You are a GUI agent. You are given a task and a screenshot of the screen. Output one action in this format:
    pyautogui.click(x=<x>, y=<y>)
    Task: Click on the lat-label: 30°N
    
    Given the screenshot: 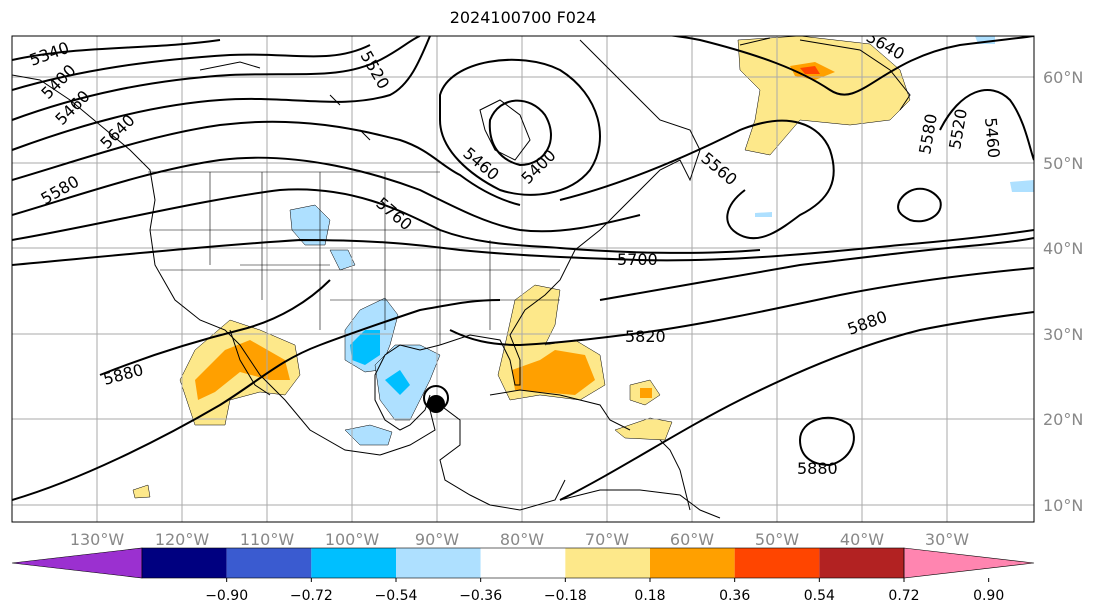 What is the action you would take?
    pyautogui.click(x=1063, y=334)
    